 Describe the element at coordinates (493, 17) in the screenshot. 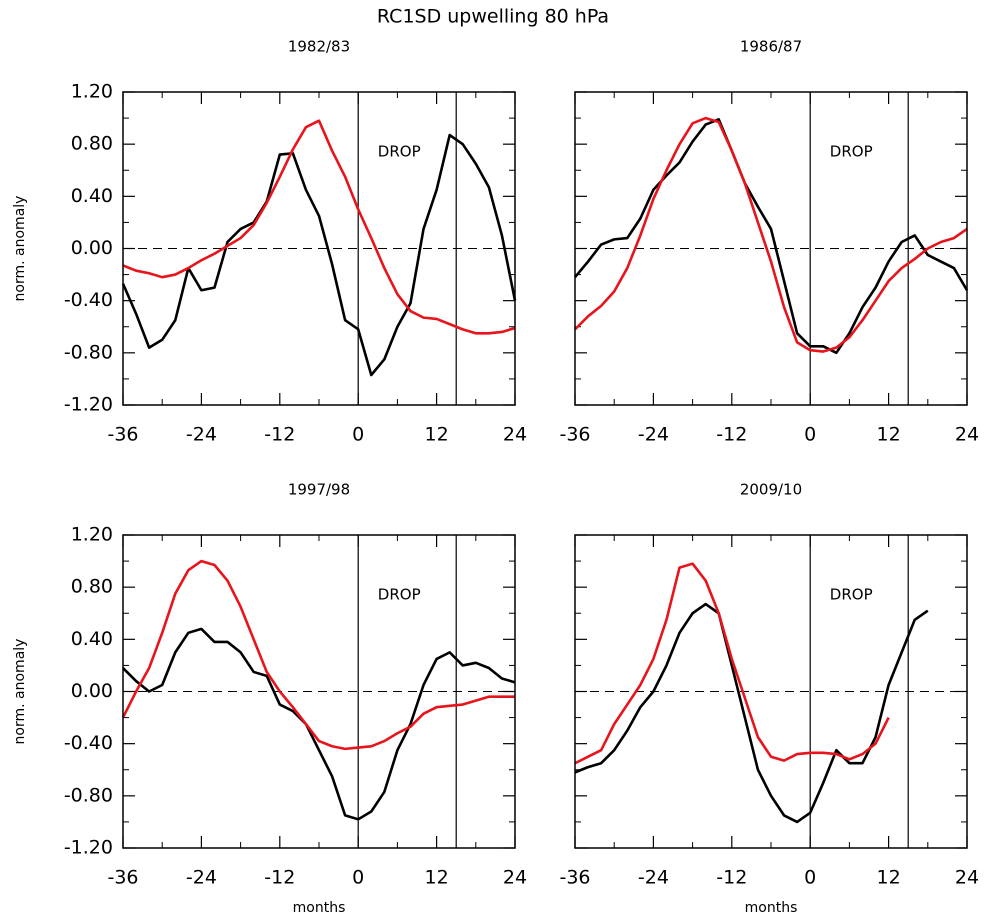

I see `page-title: RC1SD upwelling 80 hPa` at that location.